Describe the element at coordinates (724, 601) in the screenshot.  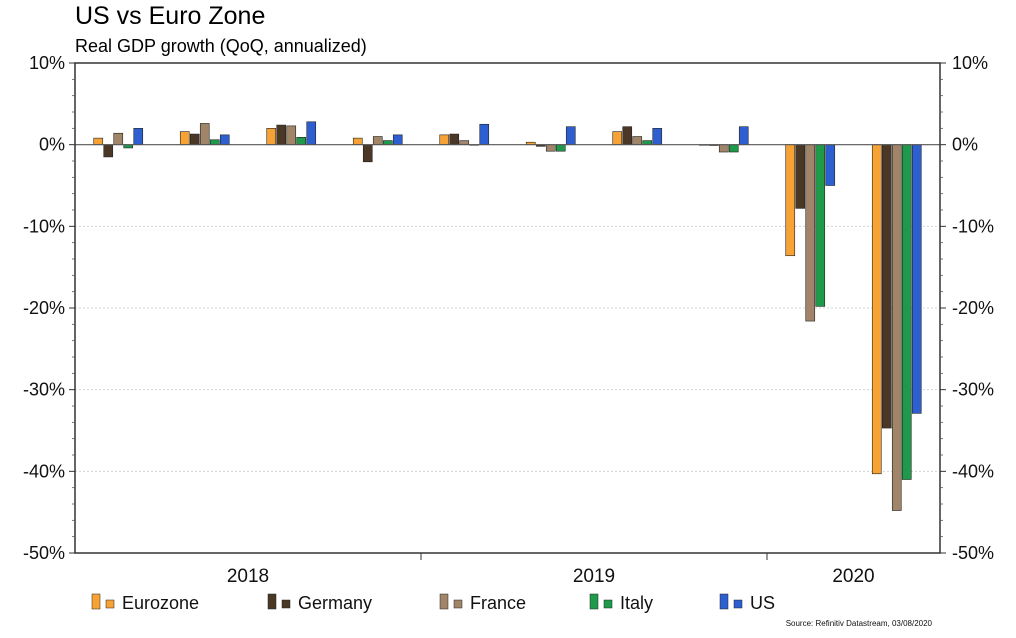
I see `legend-swatch-us` at that location.